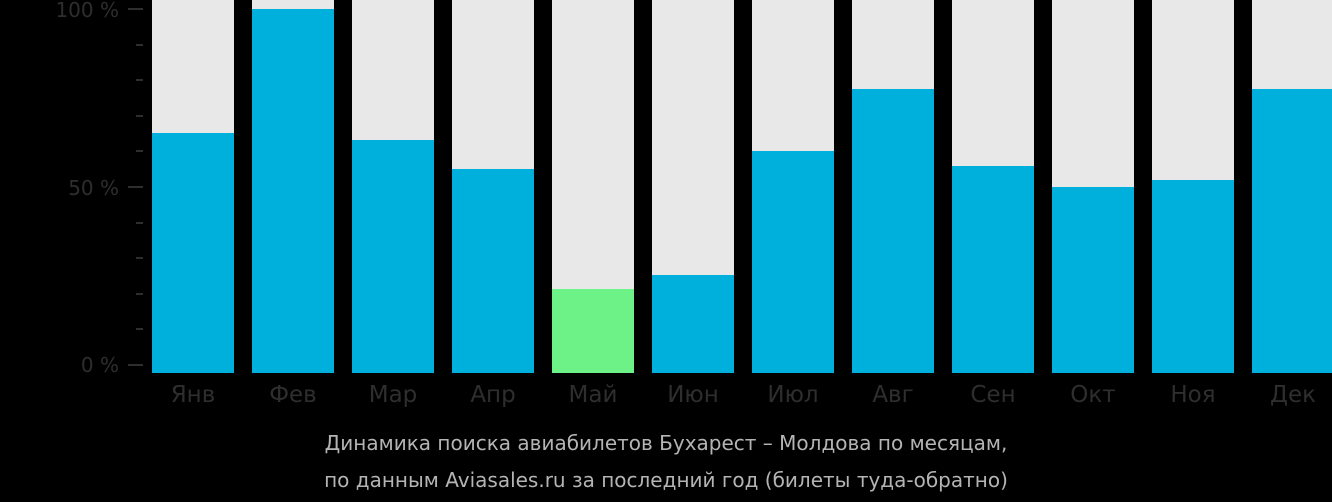 The height and width of the screenshot is (502, 1332). Describe the element at coordinates (1292, 395) in the screenshot. I see `x-label: Дек` at that location.